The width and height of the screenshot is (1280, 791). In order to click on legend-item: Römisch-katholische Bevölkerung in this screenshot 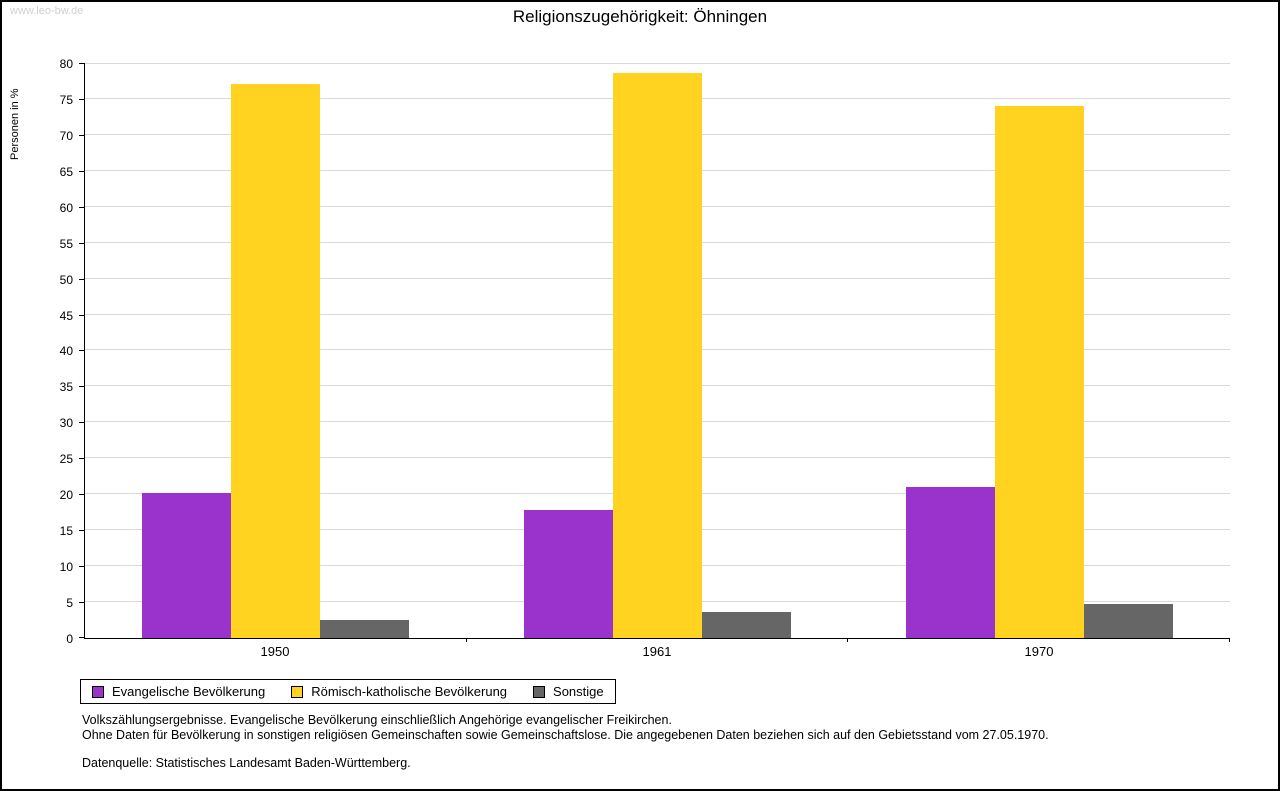, I will do `click(399, 691)`.